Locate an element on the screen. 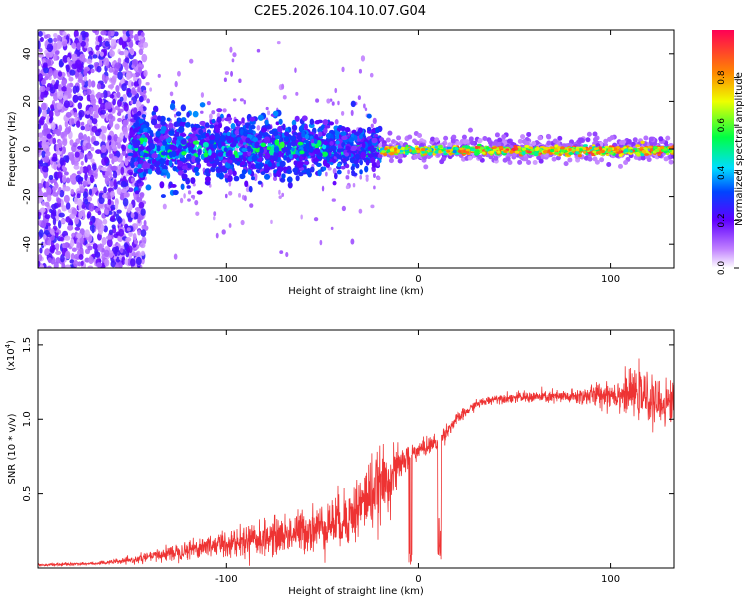  heatmap-y-axis-label: Frequency (Hz) is located at coordinates (12, 149).